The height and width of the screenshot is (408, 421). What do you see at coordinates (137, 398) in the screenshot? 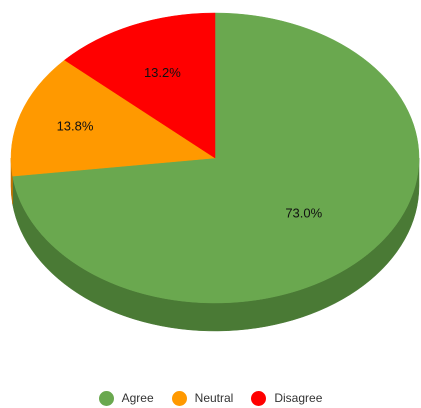
I see `legend-label-agree: Agree` at bounding box center [137, 398].